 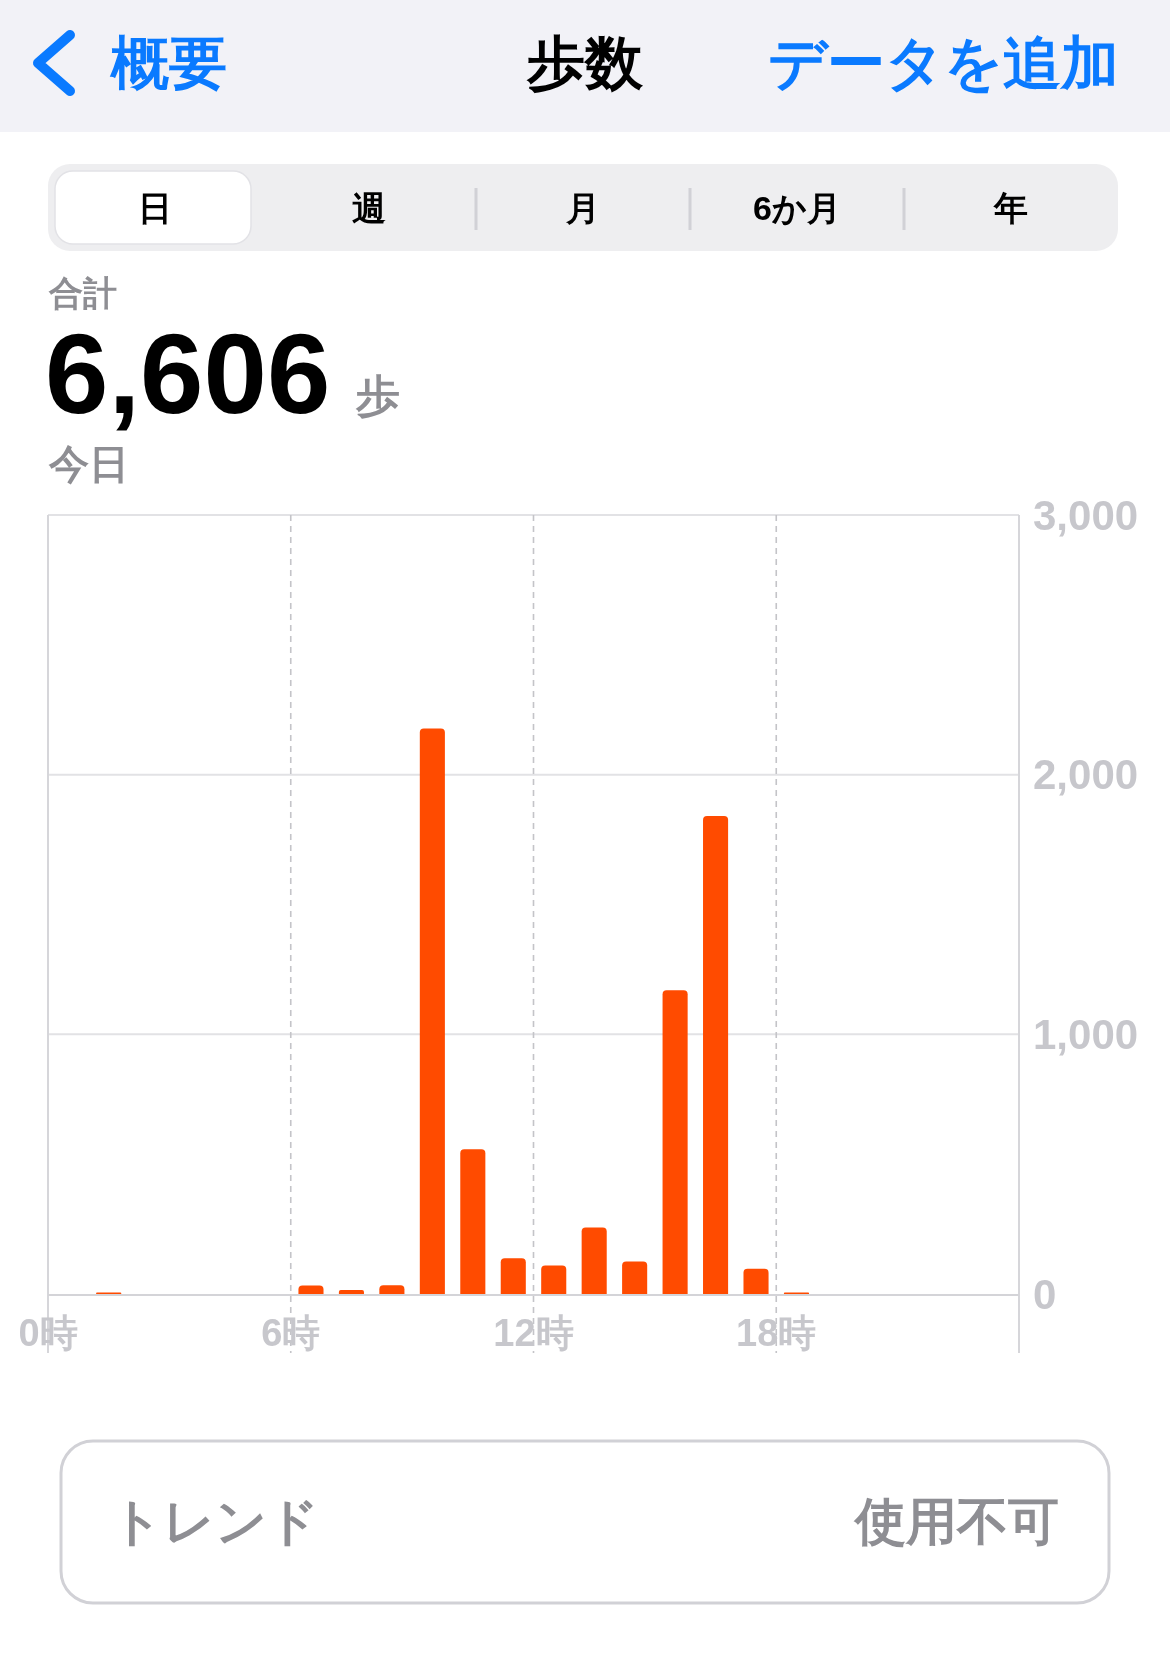 What do you see at coordinates (169, 62) in the screenshot?
I see `annotation: 概要` at bounding box center [169, 62].